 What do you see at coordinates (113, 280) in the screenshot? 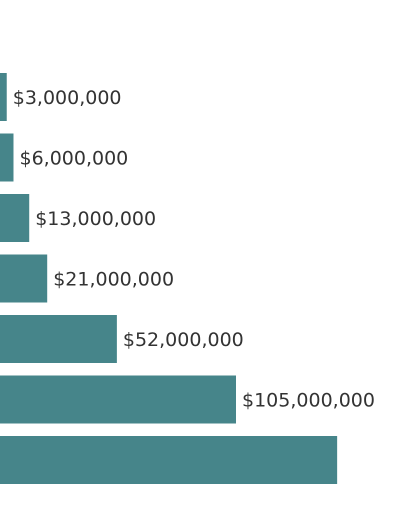
I see `value-label-4: $21,000,000` at bounding box center [113, 280].